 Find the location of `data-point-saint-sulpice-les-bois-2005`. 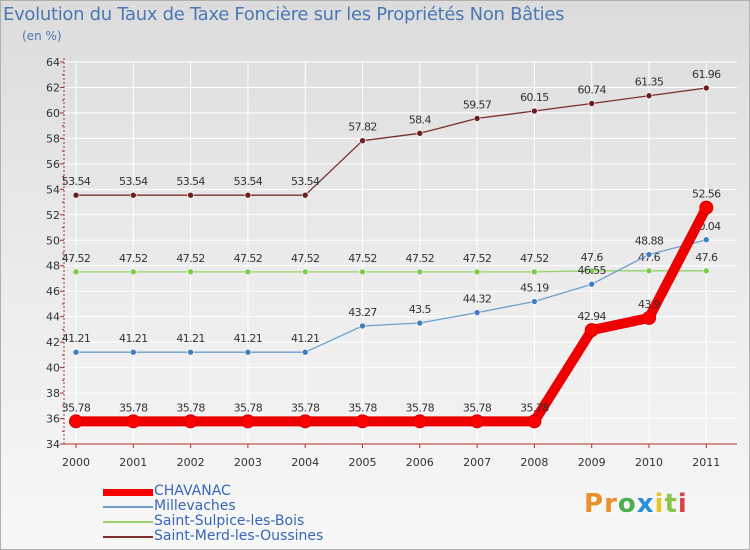

data-point-saint-sulpice-les-bois-2005 is located at coordinates (362, 272).